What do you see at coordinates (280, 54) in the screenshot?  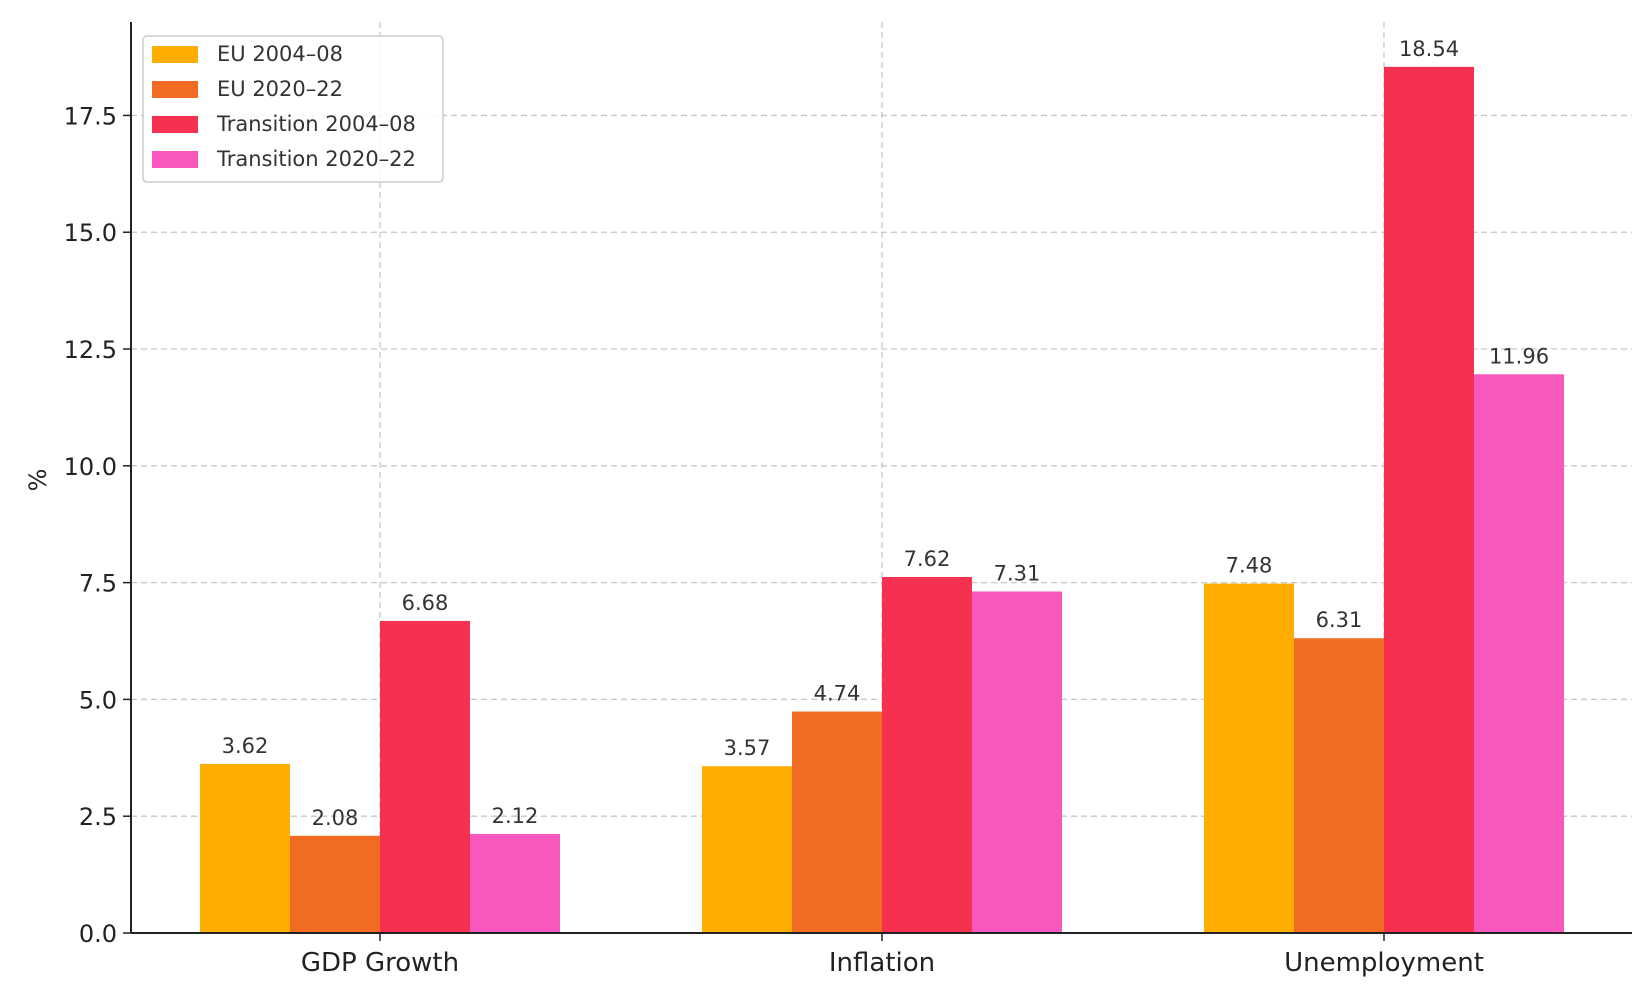 I see `legend-label: EU 2004–08` at bounding box center [280, 54].